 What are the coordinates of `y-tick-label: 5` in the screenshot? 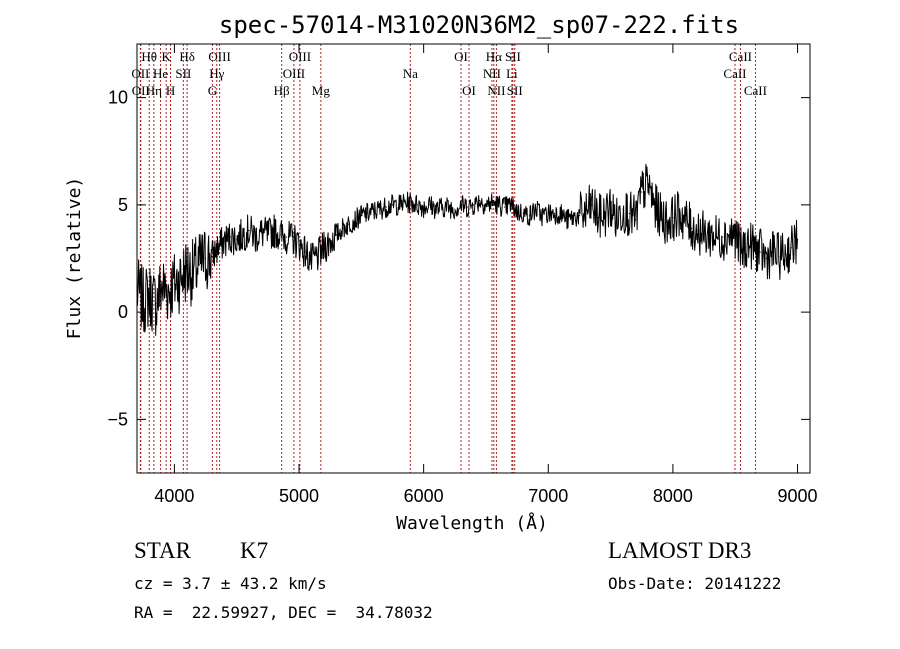 It's located at (123, 205).